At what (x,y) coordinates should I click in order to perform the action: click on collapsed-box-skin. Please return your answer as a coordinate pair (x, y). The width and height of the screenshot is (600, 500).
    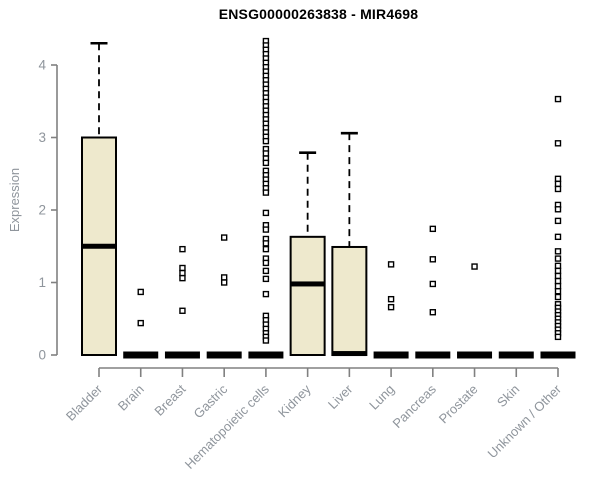
    Looking at the image, I should click on (516, 355).